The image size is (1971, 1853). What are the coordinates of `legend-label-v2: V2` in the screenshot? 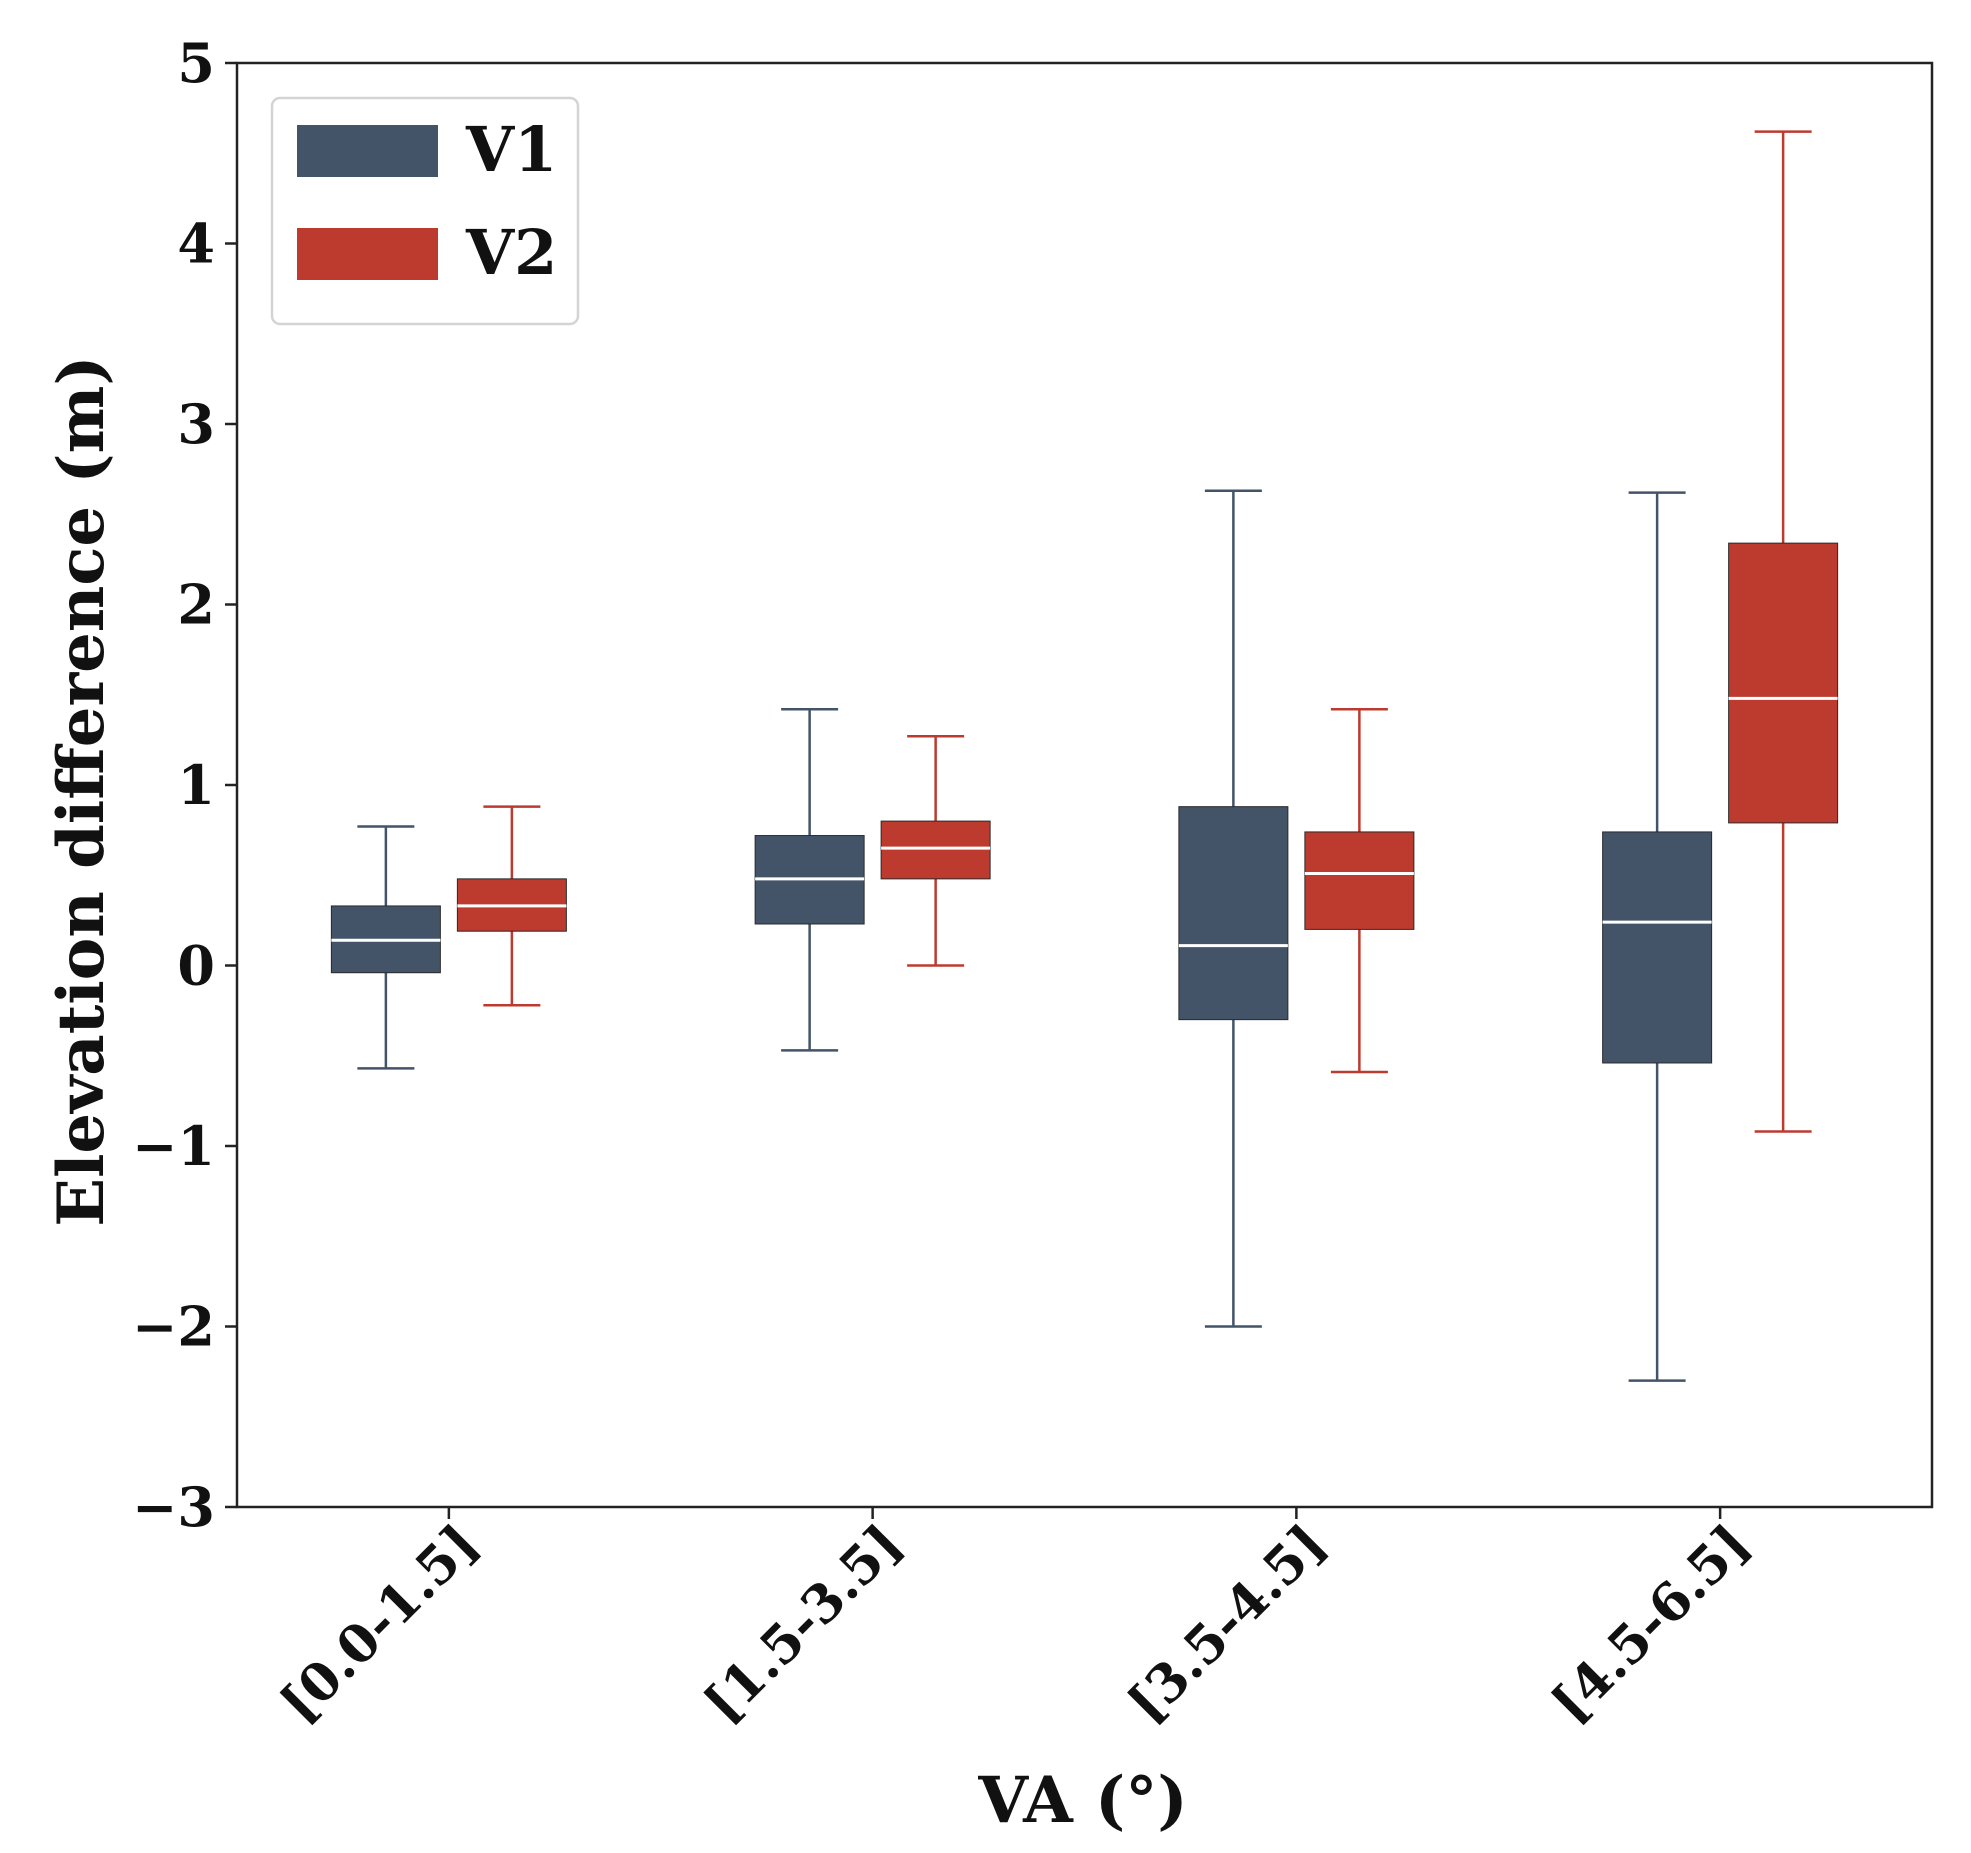 It's located at (511, 252).